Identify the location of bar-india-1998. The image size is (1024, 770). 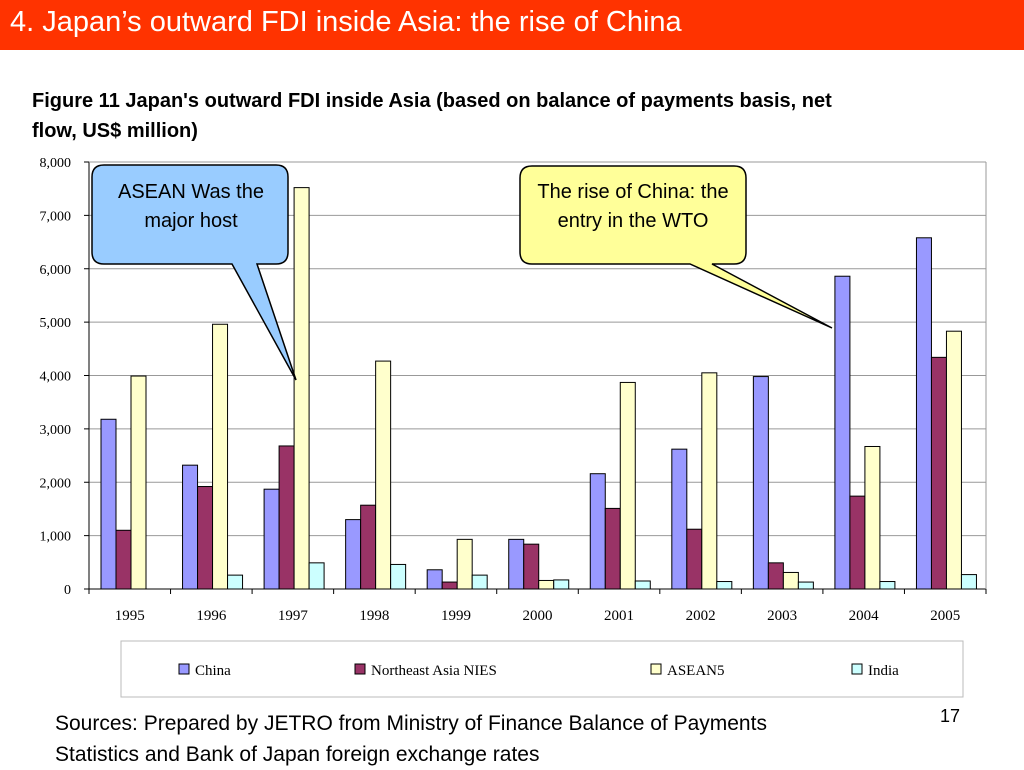
(398, 576).